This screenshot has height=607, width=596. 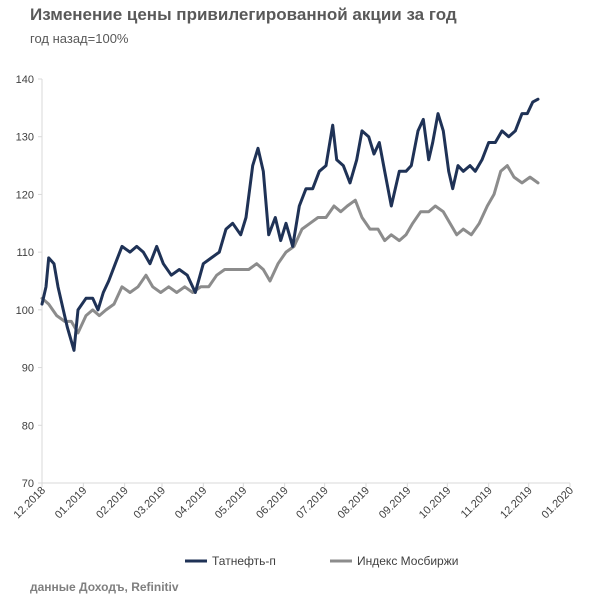 I want to click on x-tick-label: 09.2019, so click(x=395, y=503).